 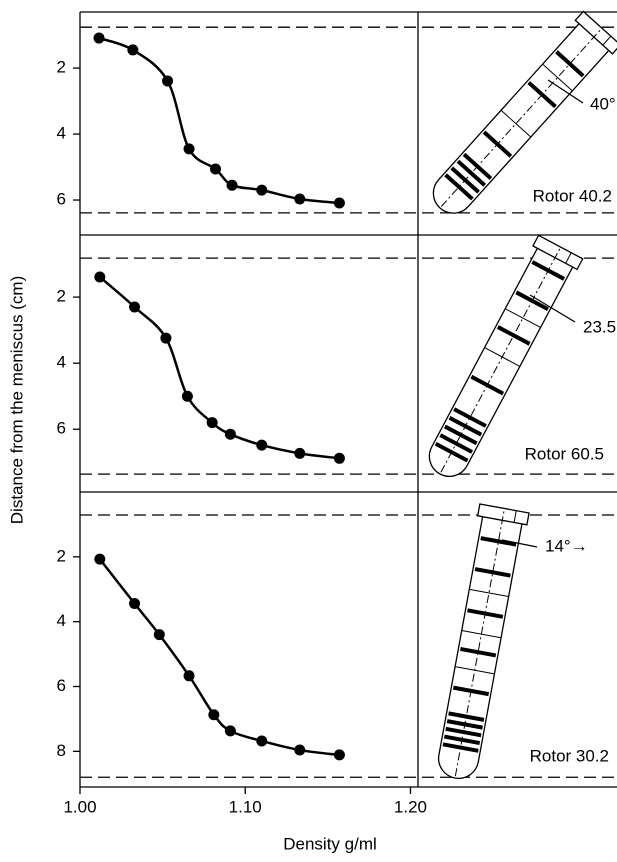 What do you see at coordinates (564, 453) in the screenshot?
I see `rotor-label: Rotor 60.5` at bounding box center [564, 453].